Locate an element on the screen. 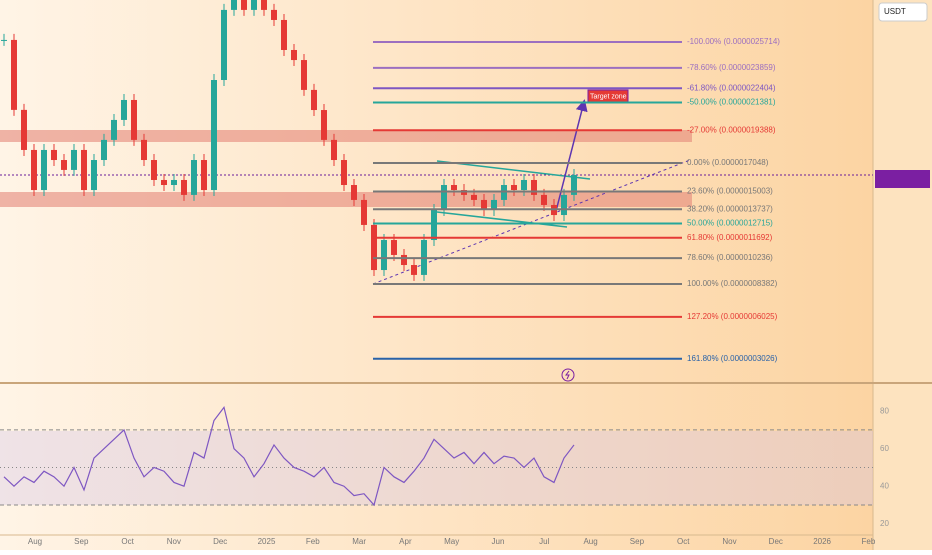  rsi-tick-label: 40 is located at coordinates (884, 485).